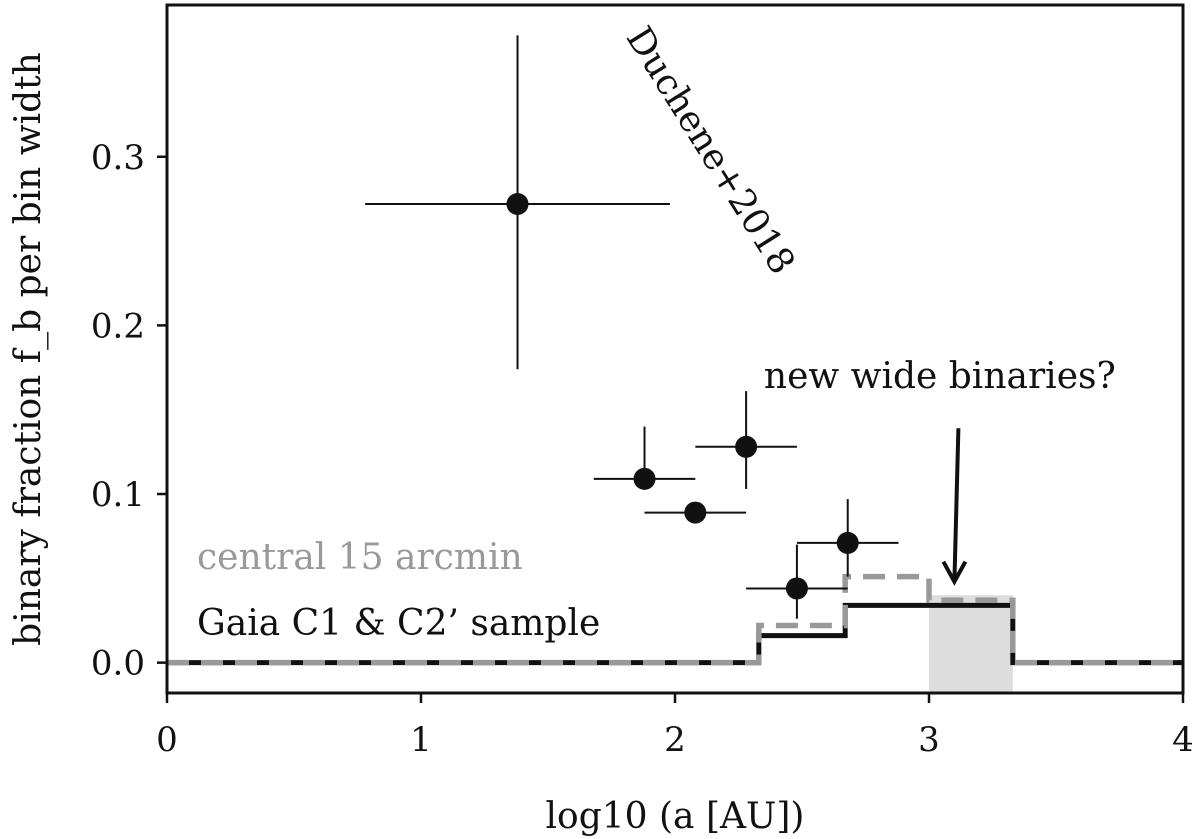 The height and width of the screenshot is (839, 1200). What do you see at coordinates (940, 376) in the screenshot?
I see `annotation-new-wide-binaries: new wide binaries?` at bounding box center [940, 376].